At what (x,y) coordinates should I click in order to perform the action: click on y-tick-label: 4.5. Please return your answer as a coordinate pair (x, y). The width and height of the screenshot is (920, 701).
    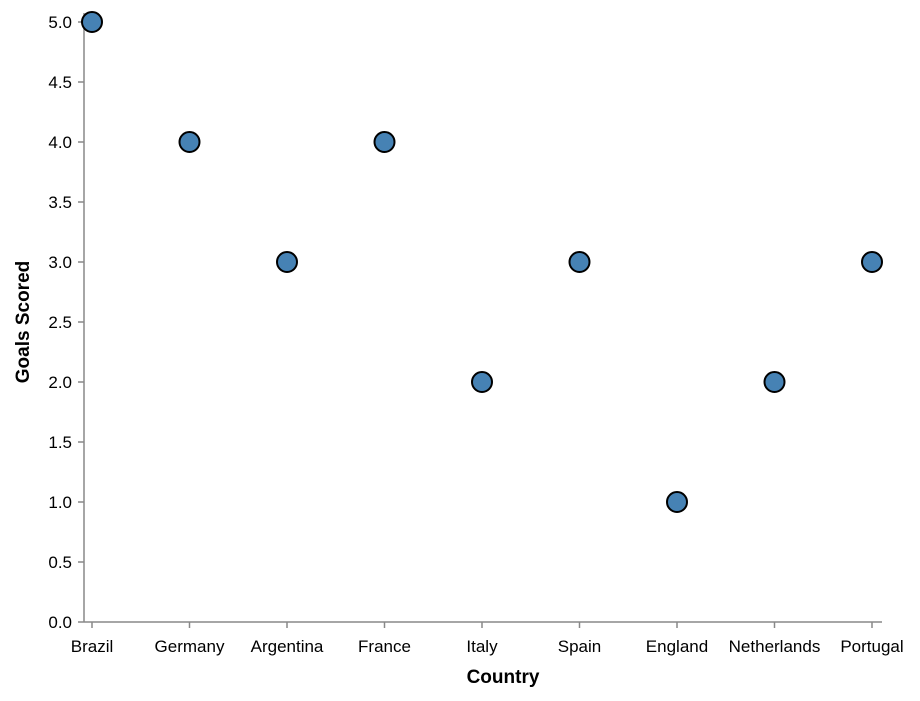
    Looking at the image, I should click on (60, 82).